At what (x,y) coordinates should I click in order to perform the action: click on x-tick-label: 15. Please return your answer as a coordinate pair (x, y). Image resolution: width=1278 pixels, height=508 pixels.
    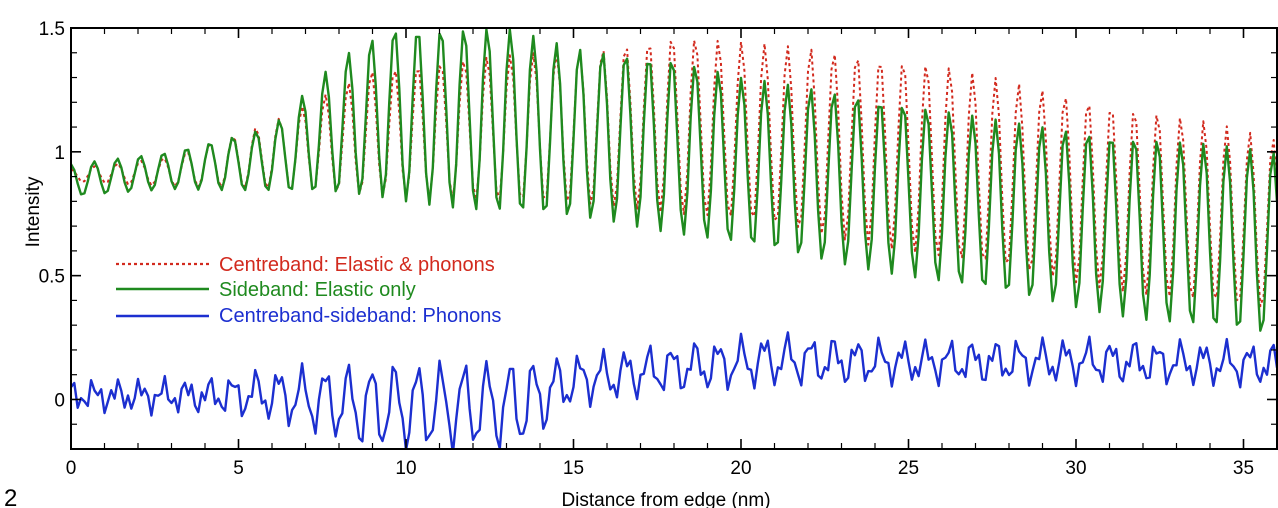
    Looking at the image, I should click on (573, 468).